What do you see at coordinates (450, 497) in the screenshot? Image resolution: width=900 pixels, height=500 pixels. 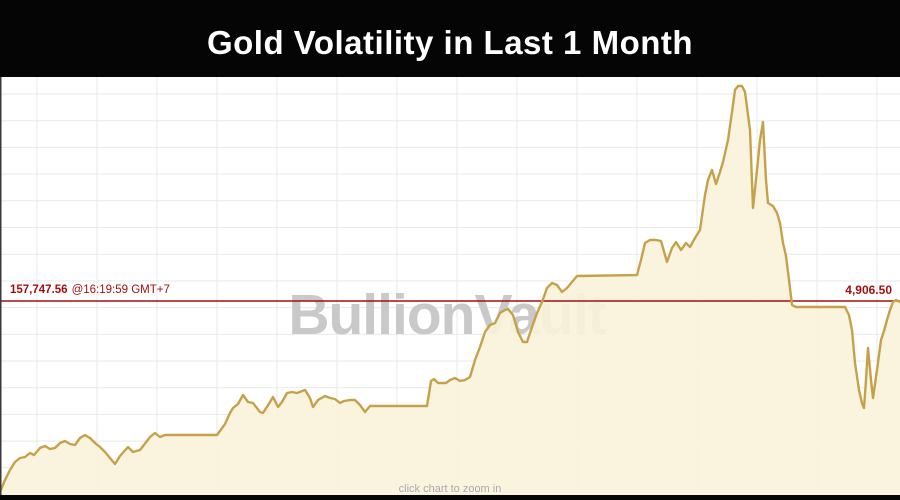 I see `footer-bar` at bounding box center [450, 497].